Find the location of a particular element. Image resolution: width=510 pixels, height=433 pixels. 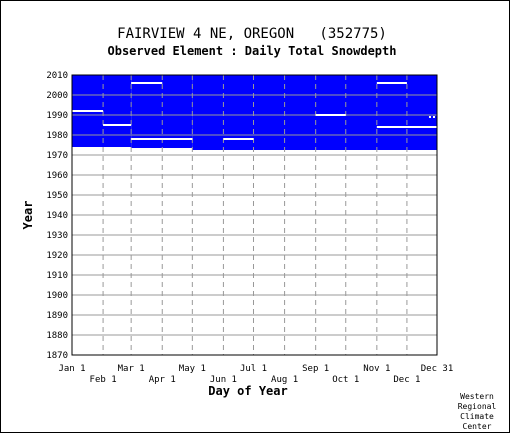

y-tick-label-1940: 1940 is located at coordinates (57, 216).